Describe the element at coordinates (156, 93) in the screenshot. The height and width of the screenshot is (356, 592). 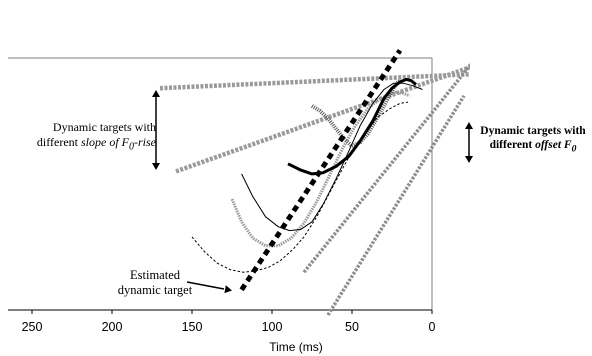
I see `slope-arrow-up` at that location.